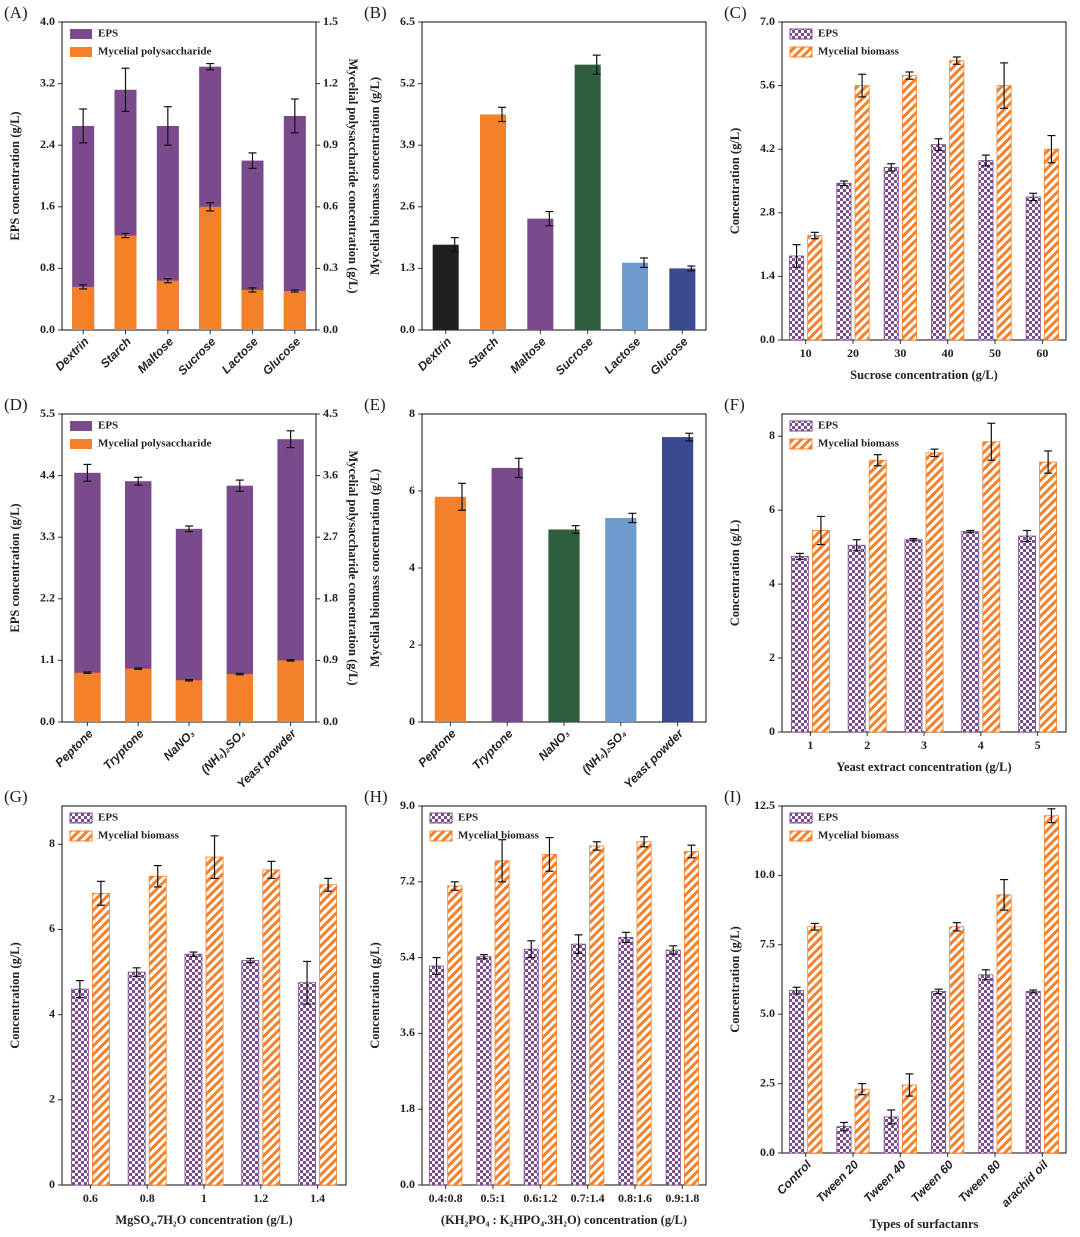 This screenshot has width=1080, height=1237. I want to click on y-tick-label: 5.0, so click(767, 1013).